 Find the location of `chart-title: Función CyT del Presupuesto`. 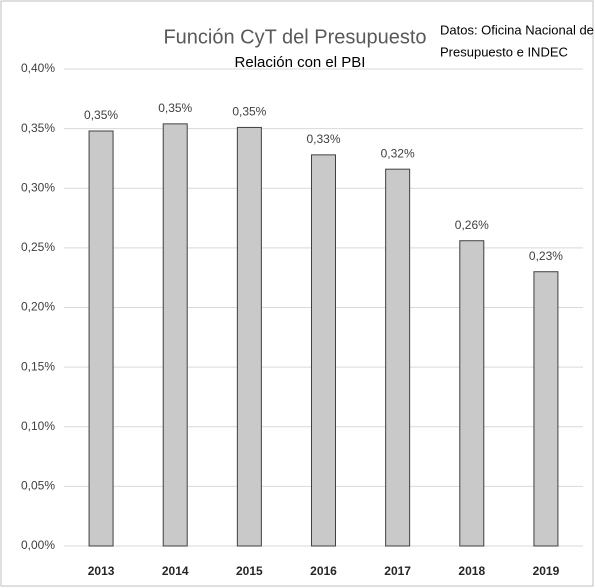

chart-title: Función CyT del Presupuesto is located at coordinates (294, 37).